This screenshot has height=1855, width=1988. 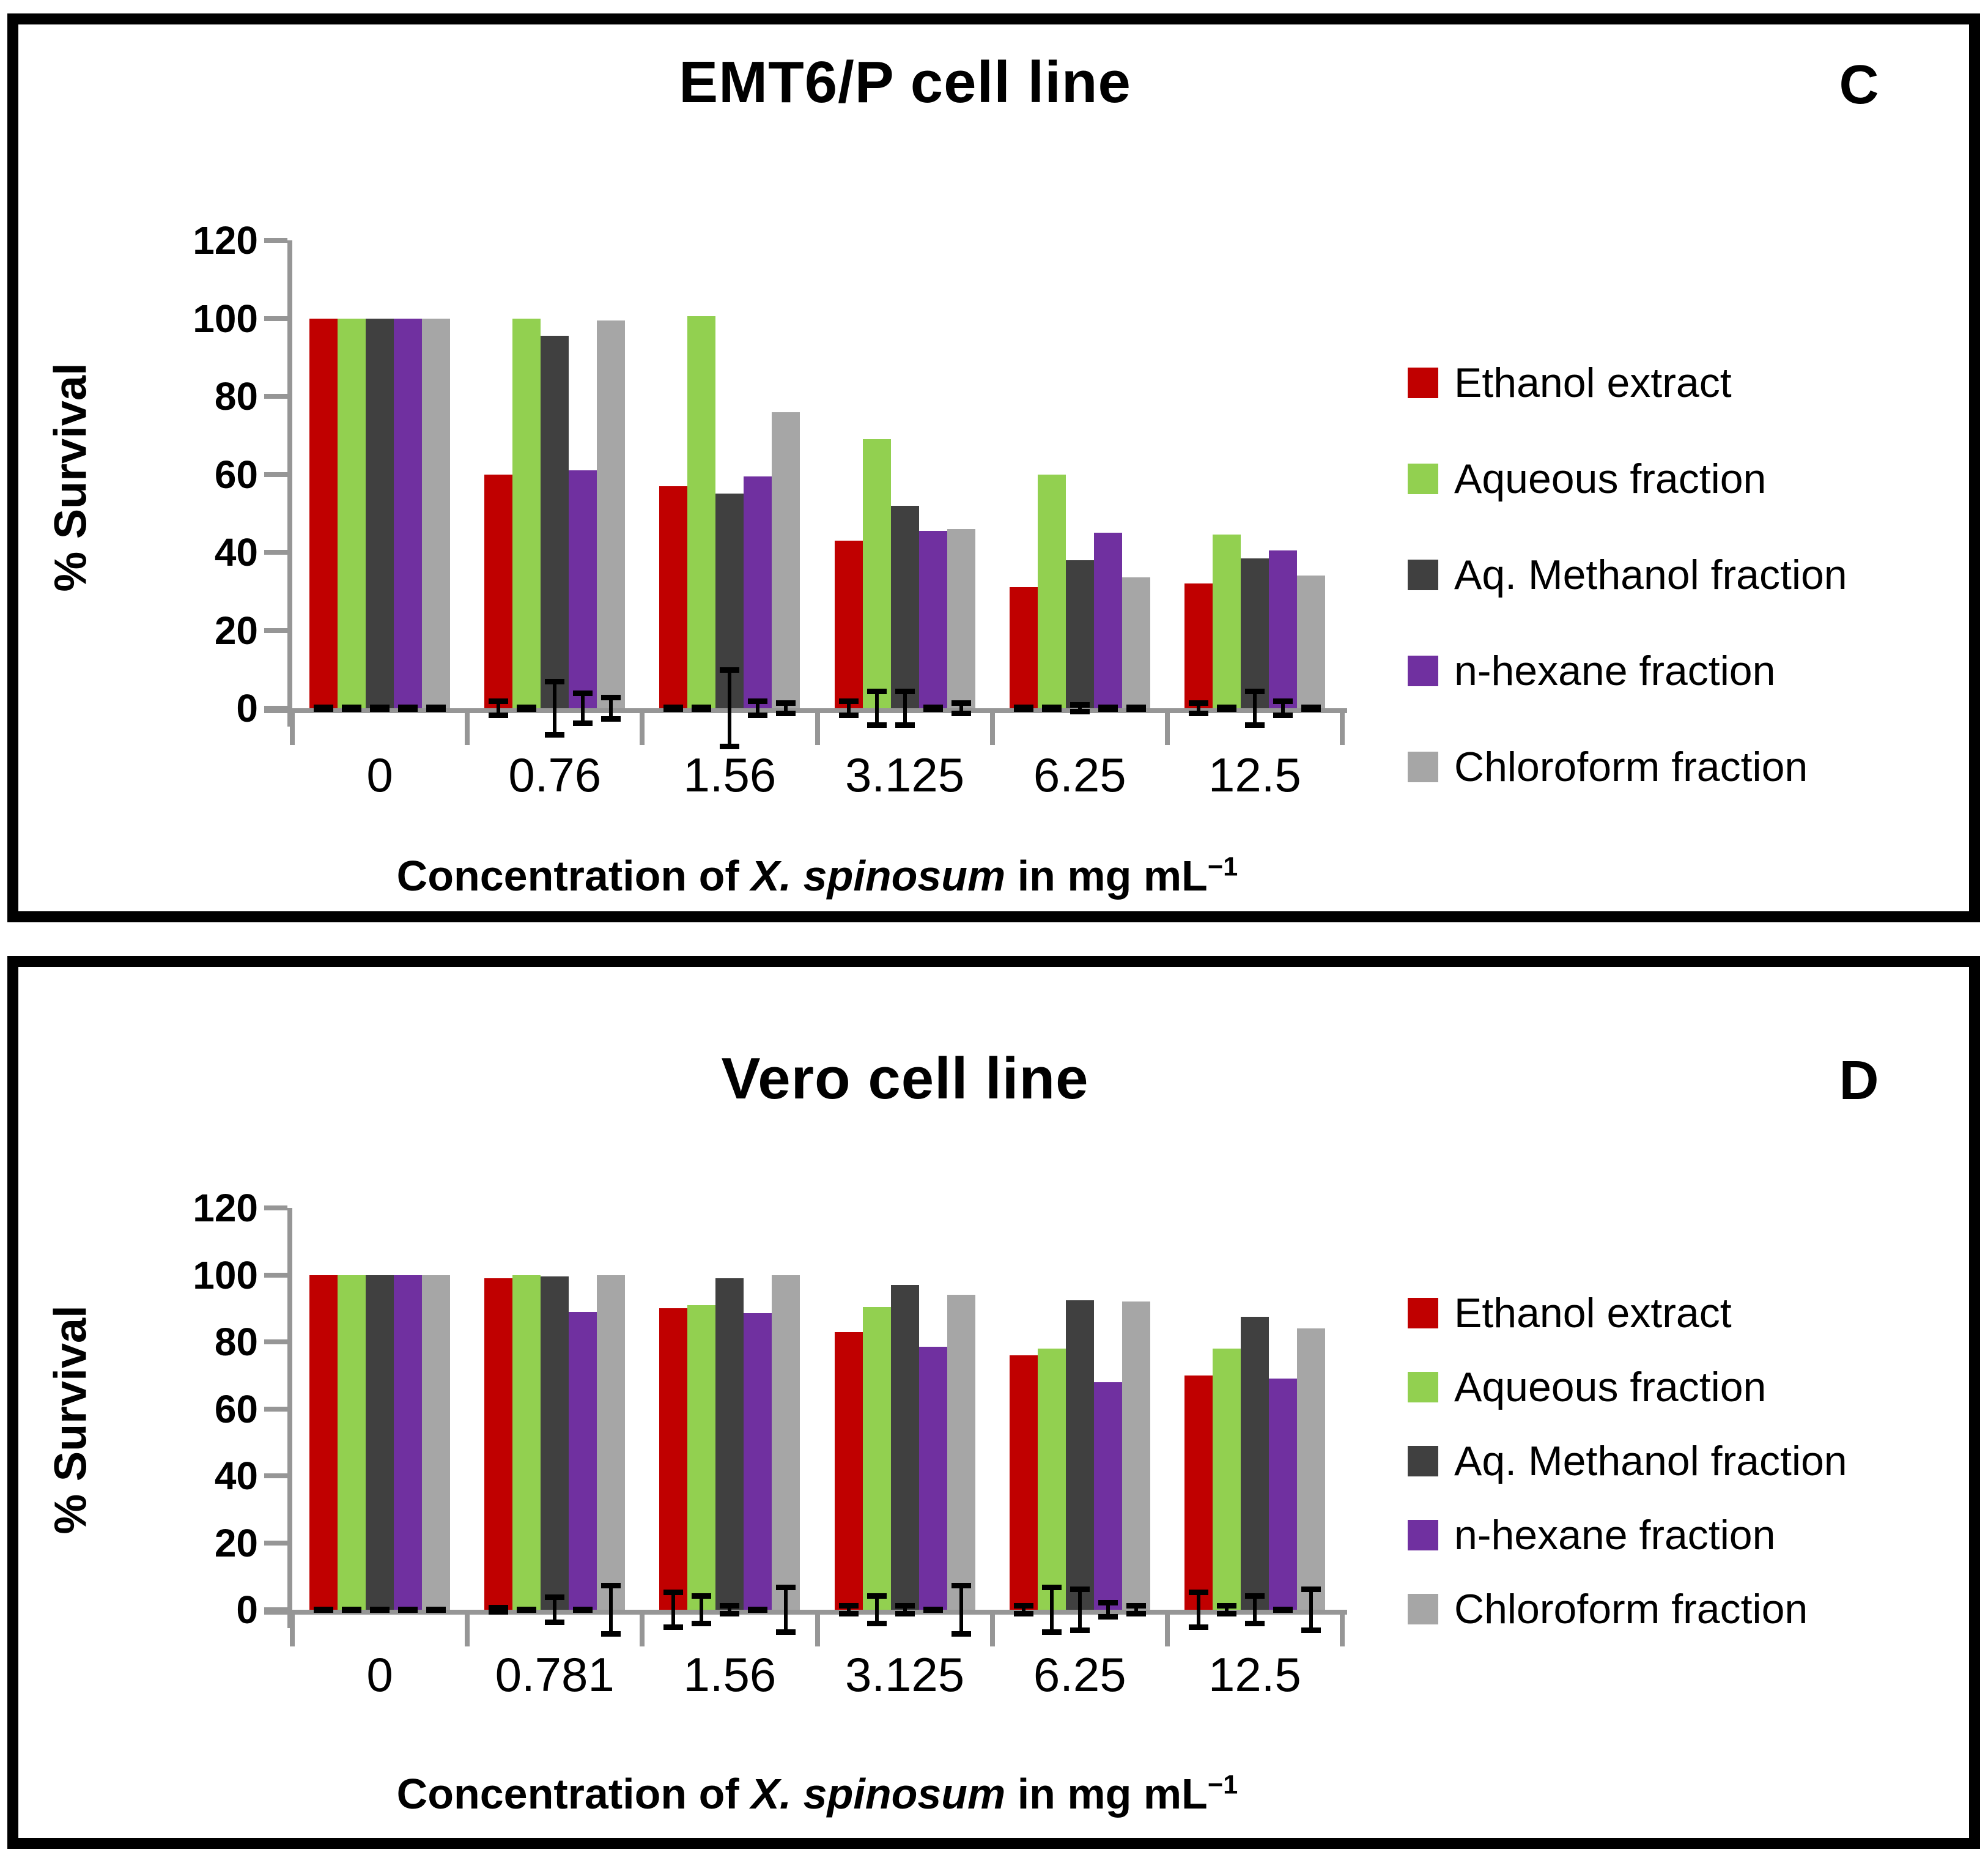 I want to click on x-axis-title-exponent: −1, so click(x=1222, y=867).